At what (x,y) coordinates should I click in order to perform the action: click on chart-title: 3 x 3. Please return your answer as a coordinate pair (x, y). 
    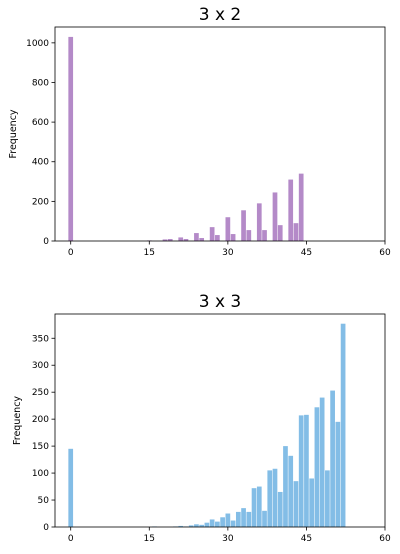
    Looking at the image, I should click on (220, 302).